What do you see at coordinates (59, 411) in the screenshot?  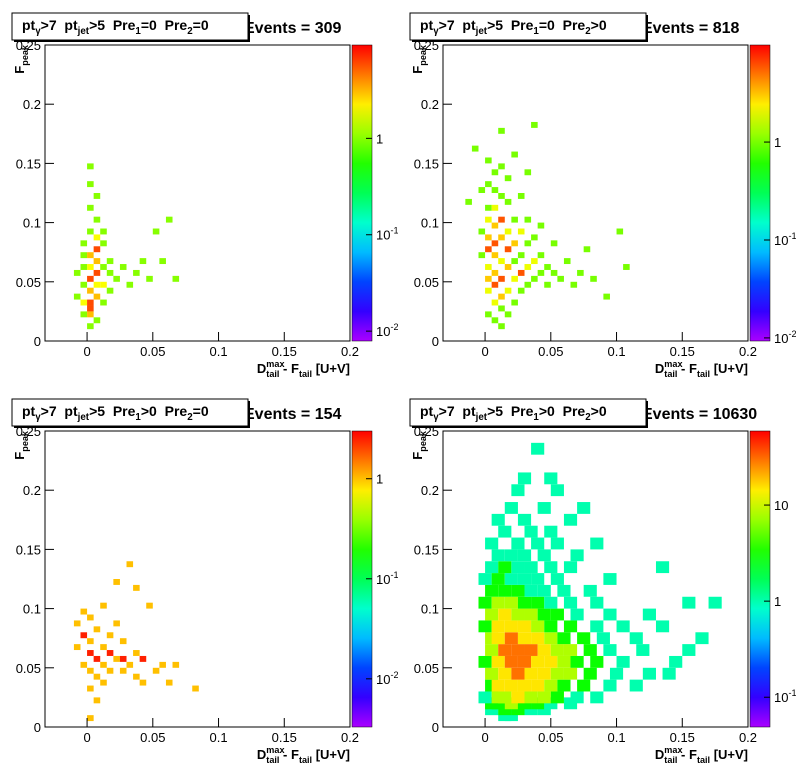 I see `text-part: >7 pt` at bounding box center [59, 411].